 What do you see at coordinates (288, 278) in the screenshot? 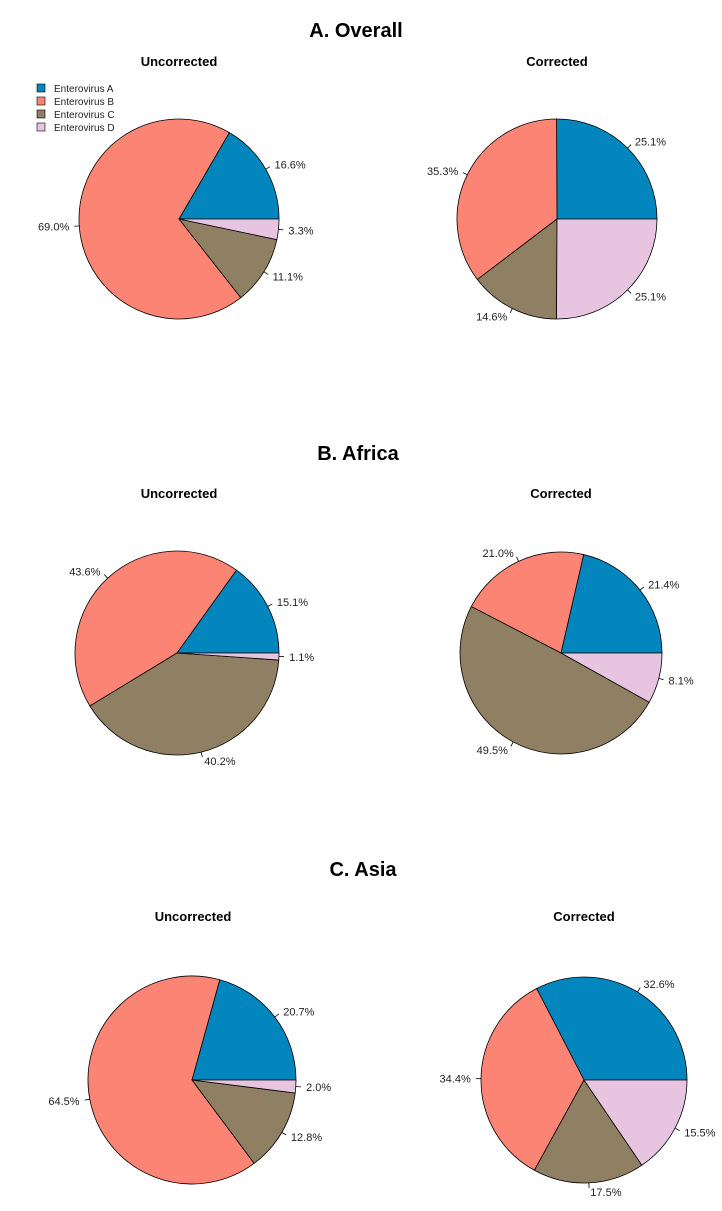
I see `pie-data-label: 11.1%` at bounding box center [288, 278].